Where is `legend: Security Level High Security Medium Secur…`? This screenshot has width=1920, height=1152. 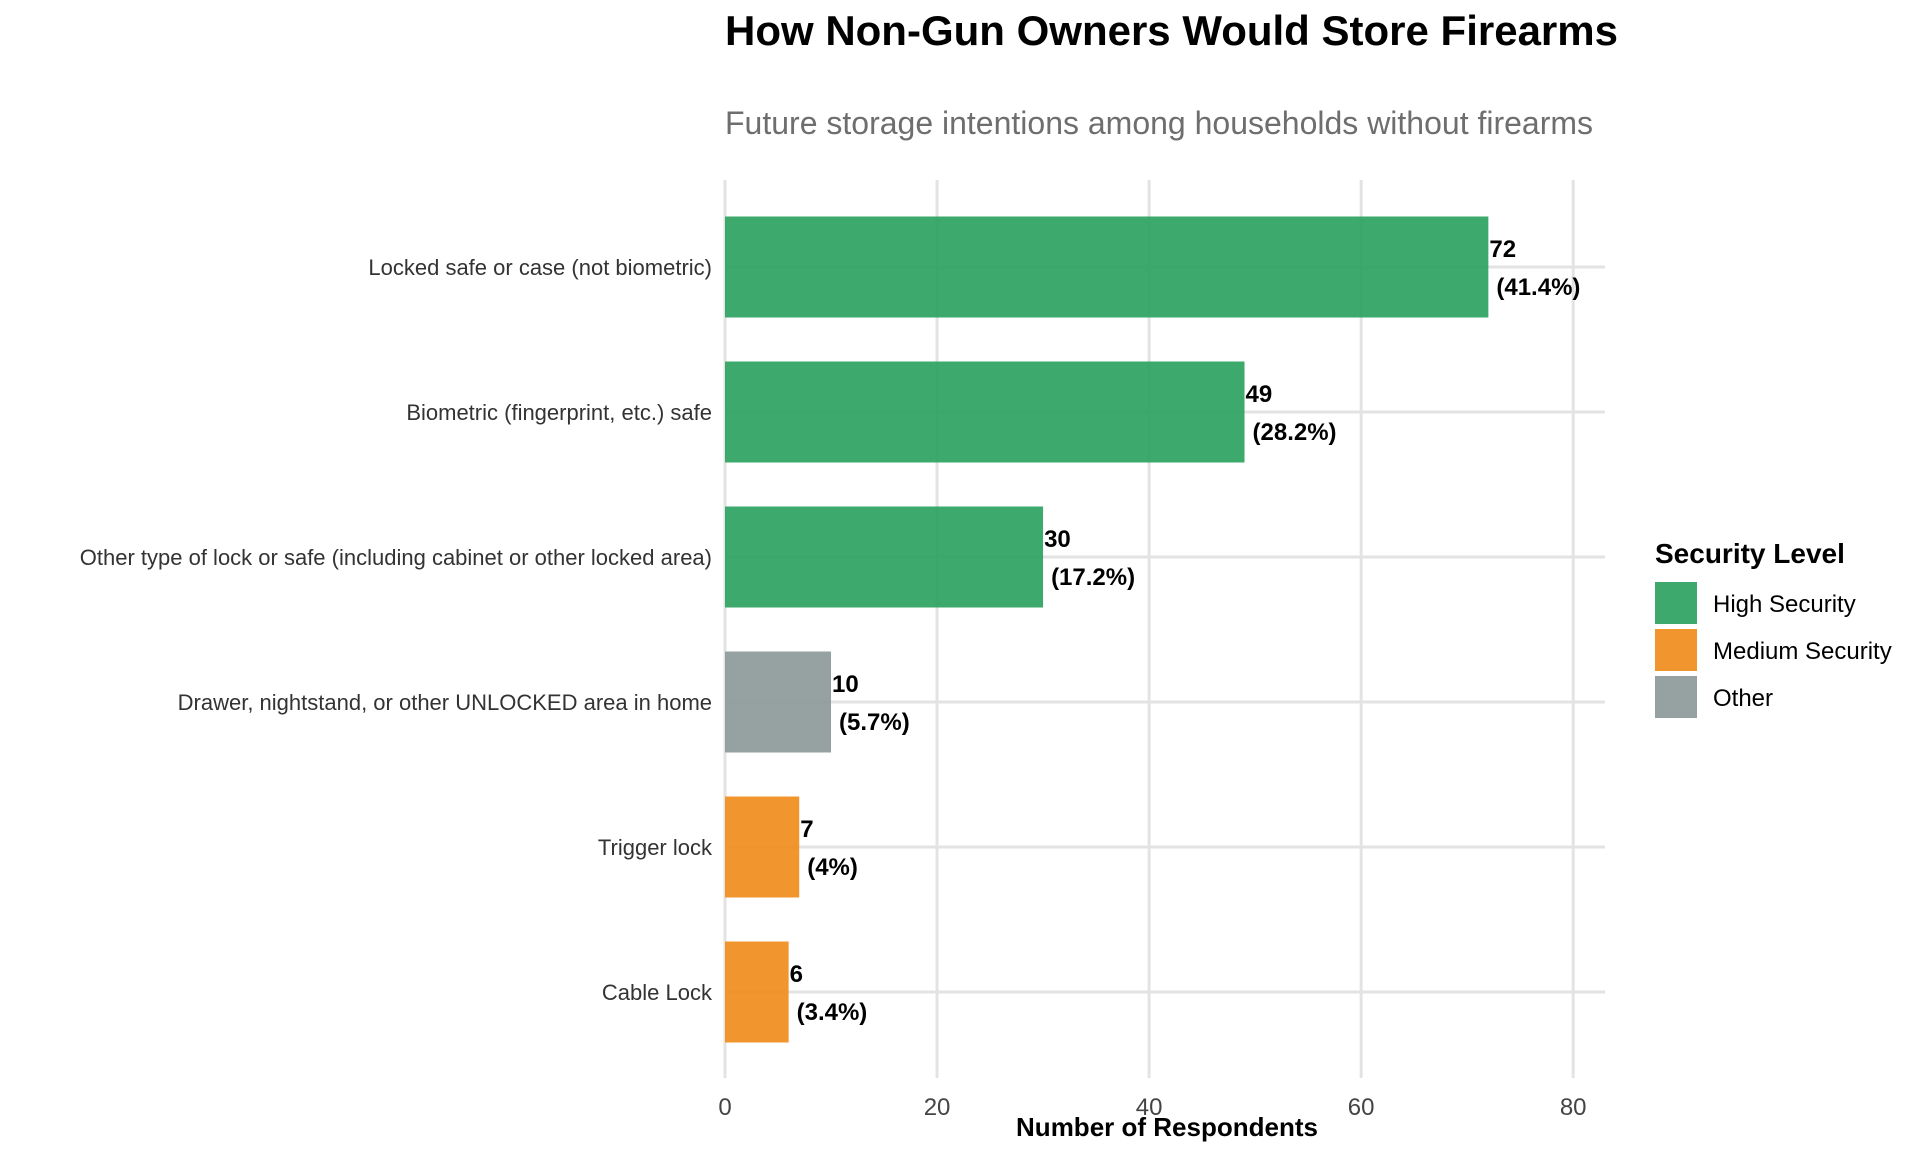 legend: Security Level High Security Medium Secur… is located at coordinates (1773, 628).